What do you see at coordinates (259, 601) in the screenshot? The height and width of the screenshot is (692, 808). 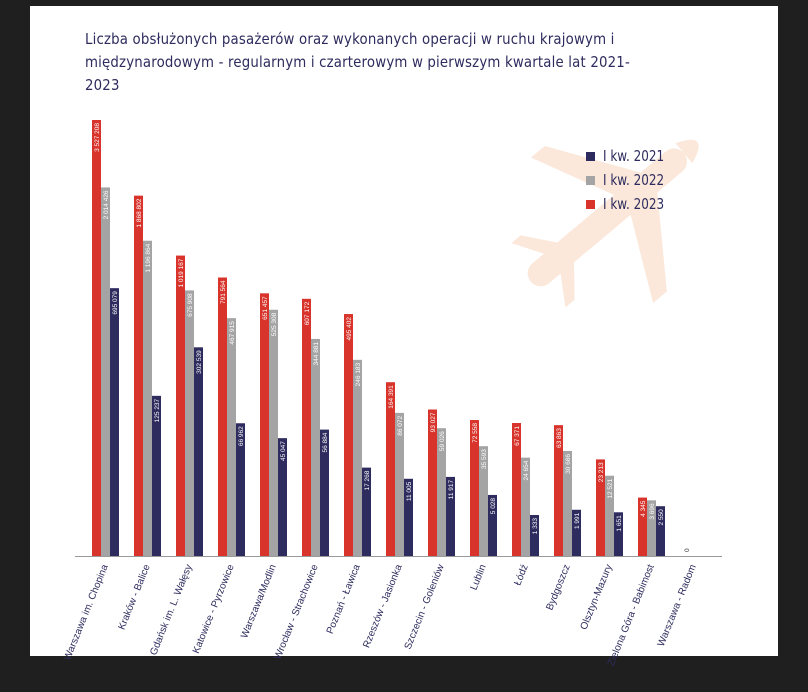 I see `x-tick-label: Warszawa/Modlin` at bounding box center [259, 601].